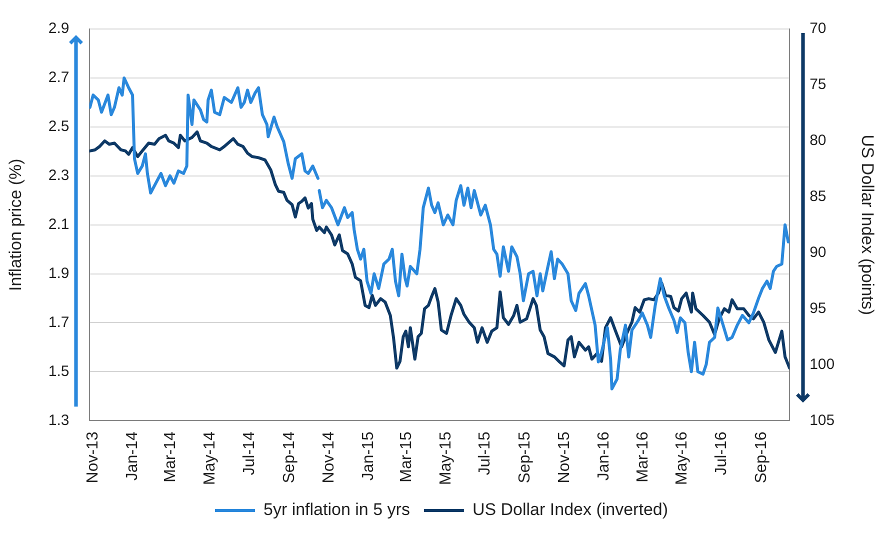 This screenshot has width=887, height=533. Describe the element at coordinates (406, 457) in the screenshot. I see `x-tick-label: Mar-15` at that location.